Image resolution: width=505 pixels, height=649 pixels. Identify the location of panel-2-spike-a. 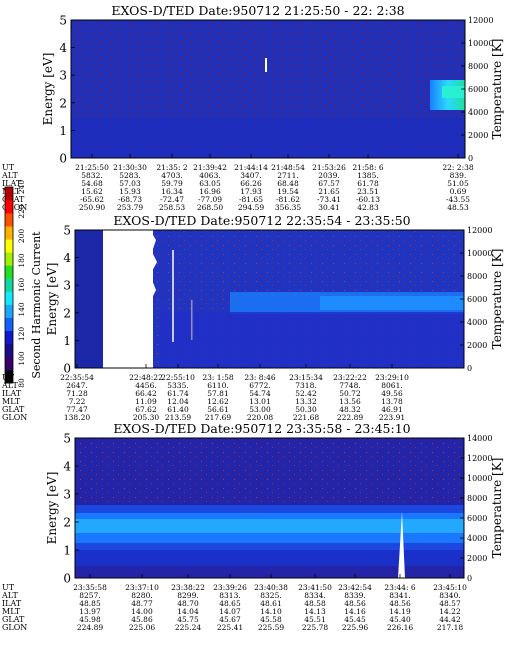
(173, 296).